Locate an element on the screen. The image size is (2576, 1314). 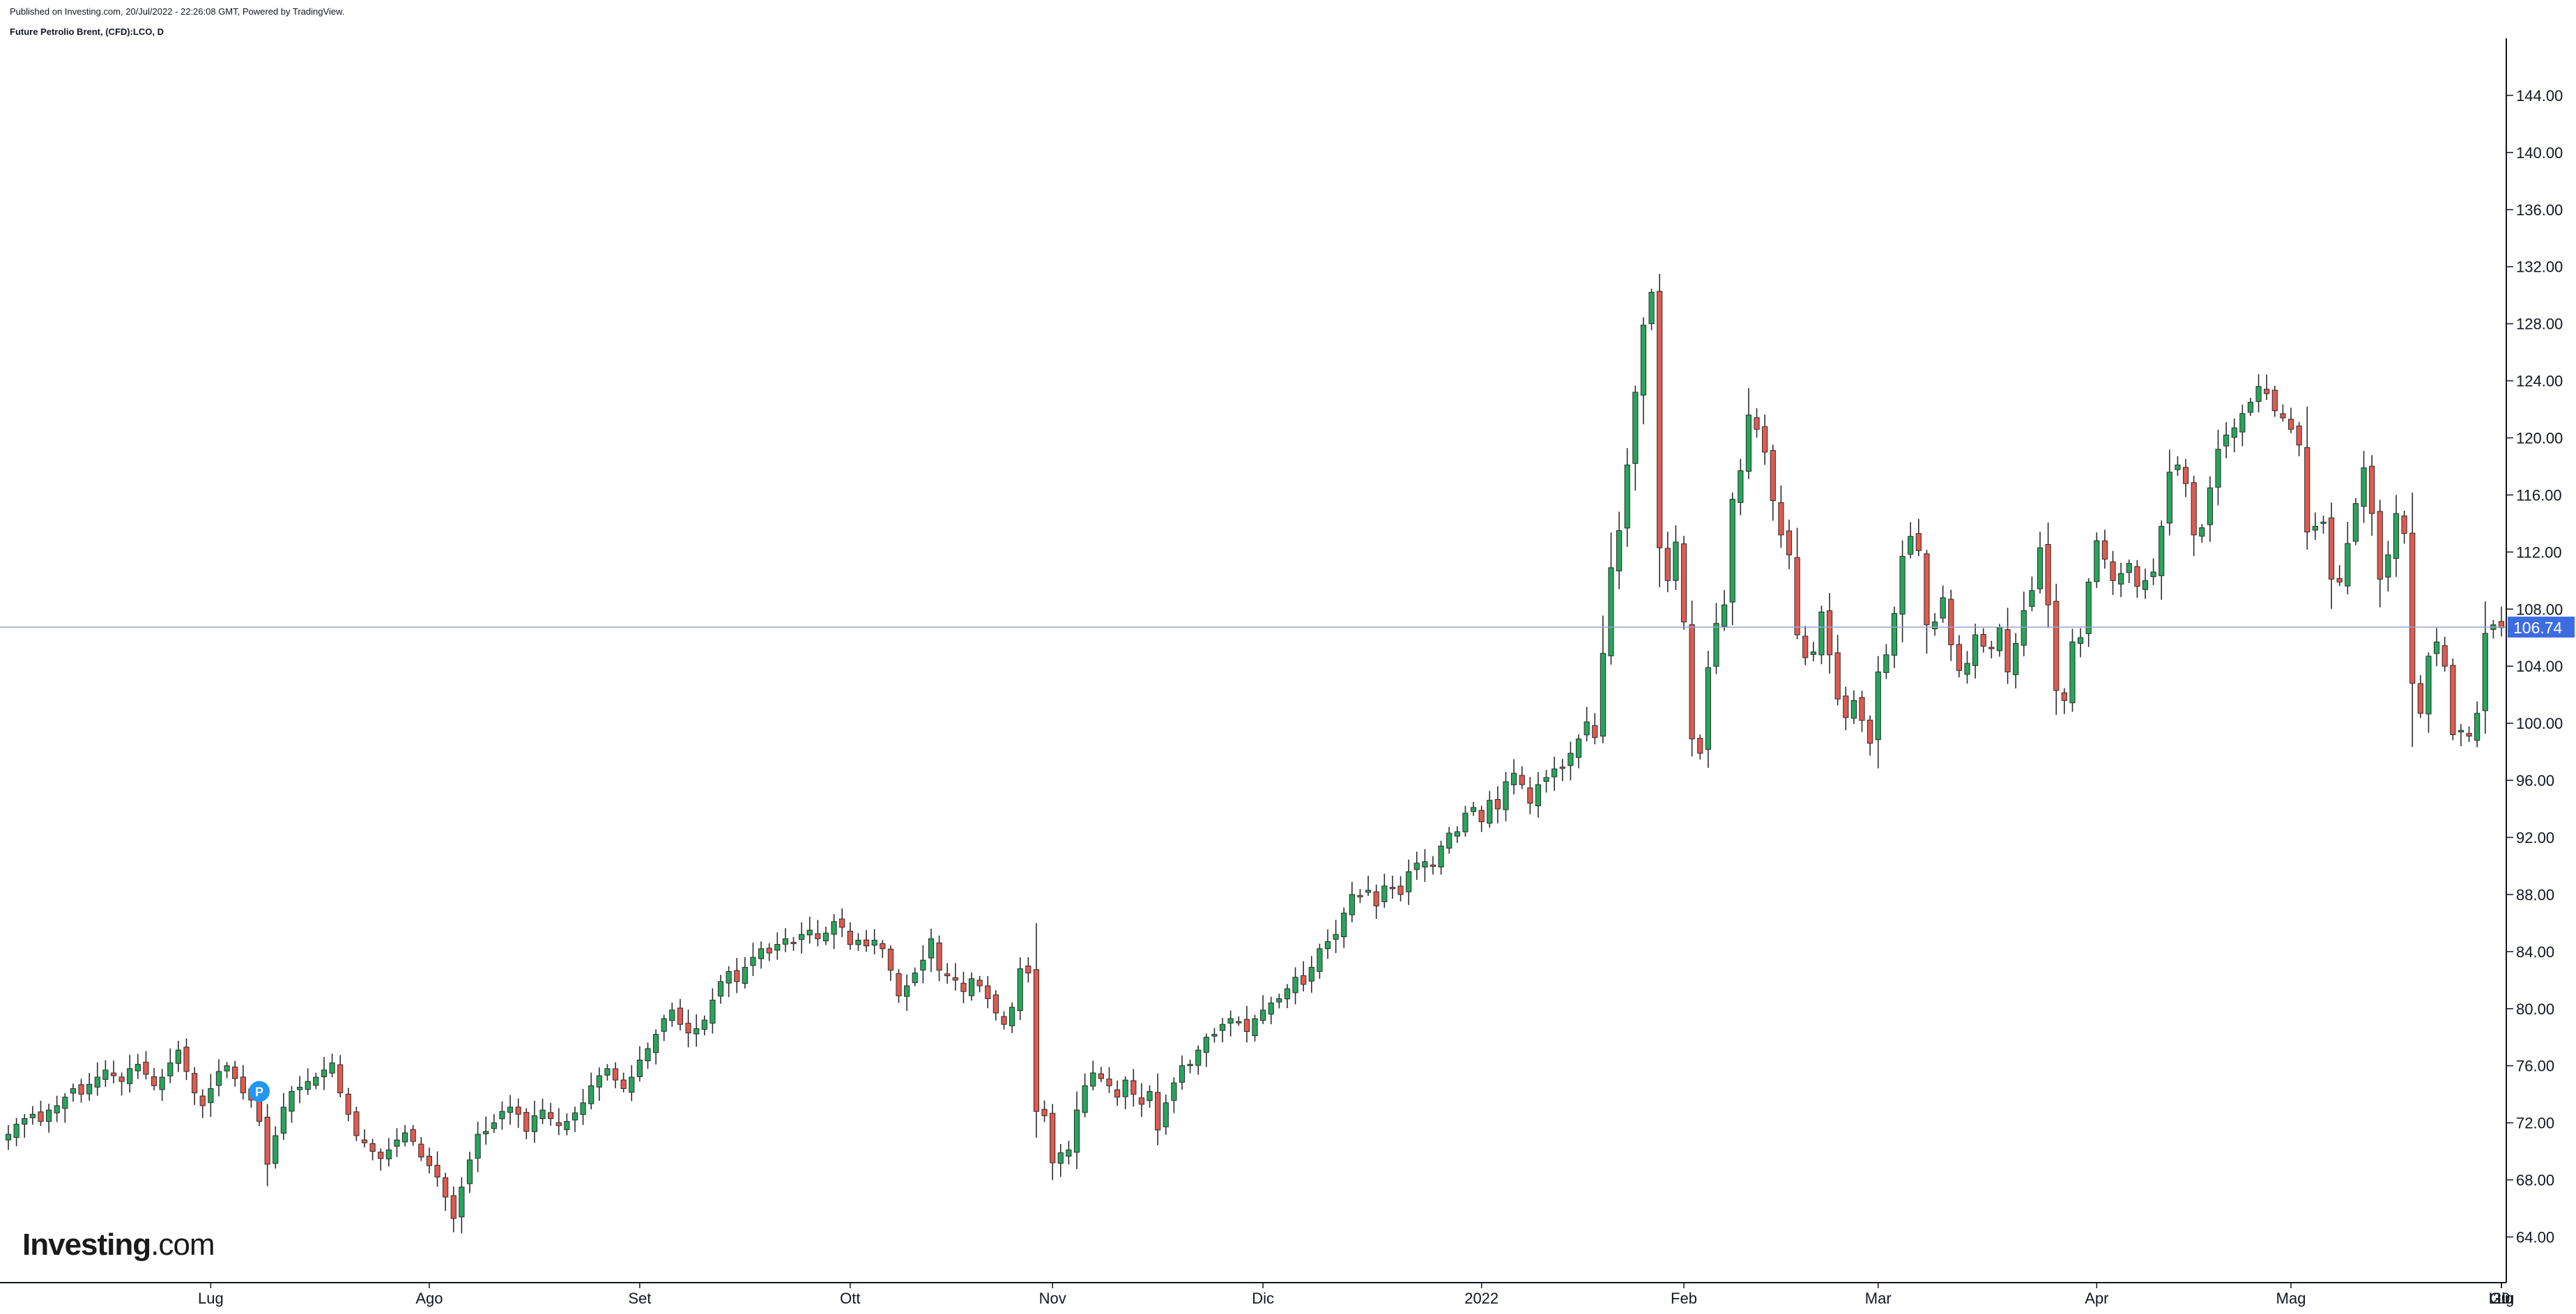
price-tick-label: 84.00 is located at coordinates (2535, 952).